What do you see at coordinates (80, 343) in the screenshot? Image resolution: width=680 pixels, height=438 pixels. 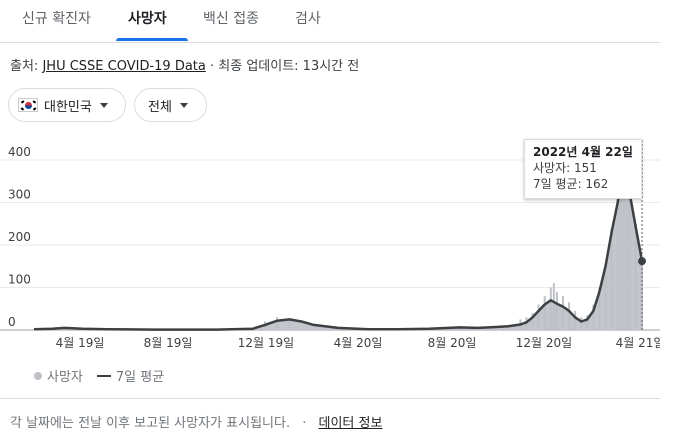 I see `x-tick-label: 4월 19일` at bounding box center [80, 343].